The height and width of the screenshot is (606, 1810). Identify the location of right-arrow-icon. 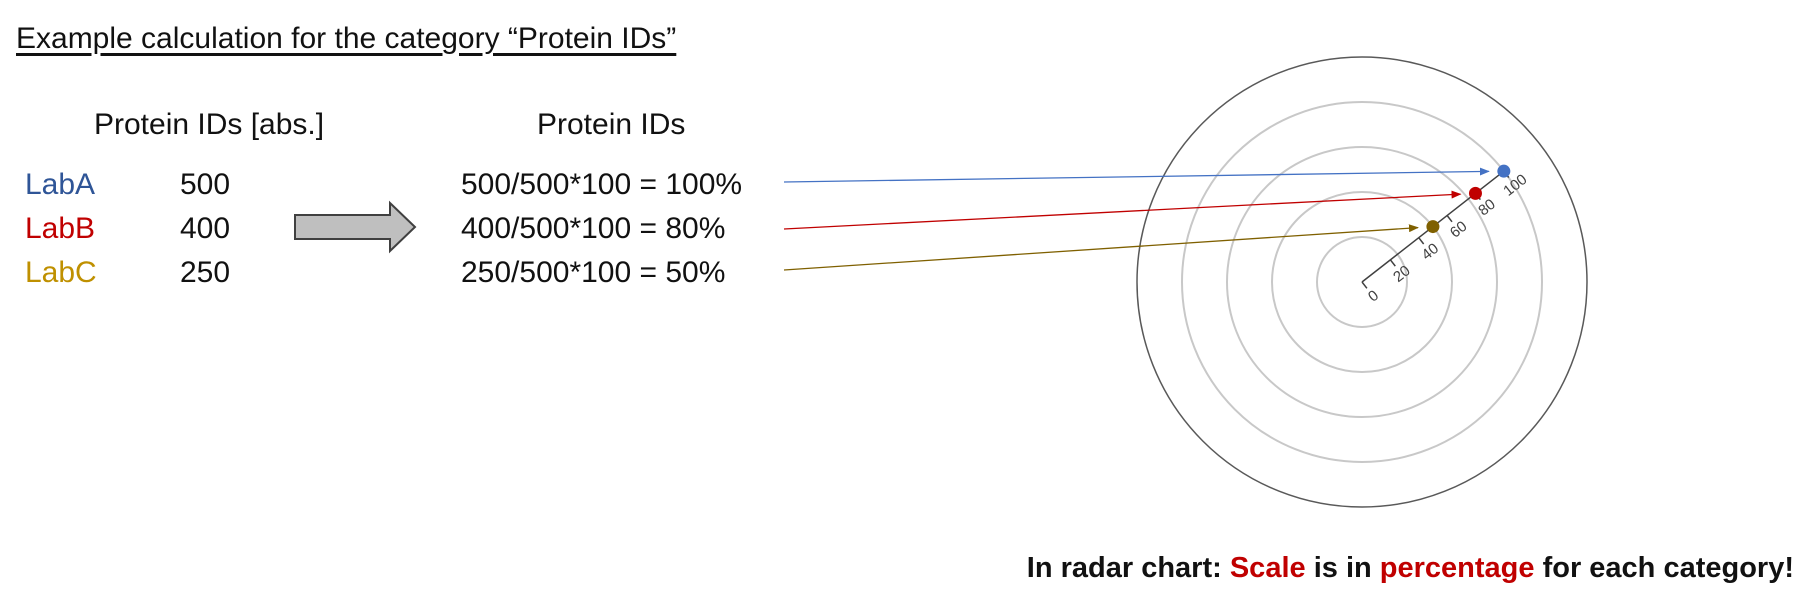
(355, 227).